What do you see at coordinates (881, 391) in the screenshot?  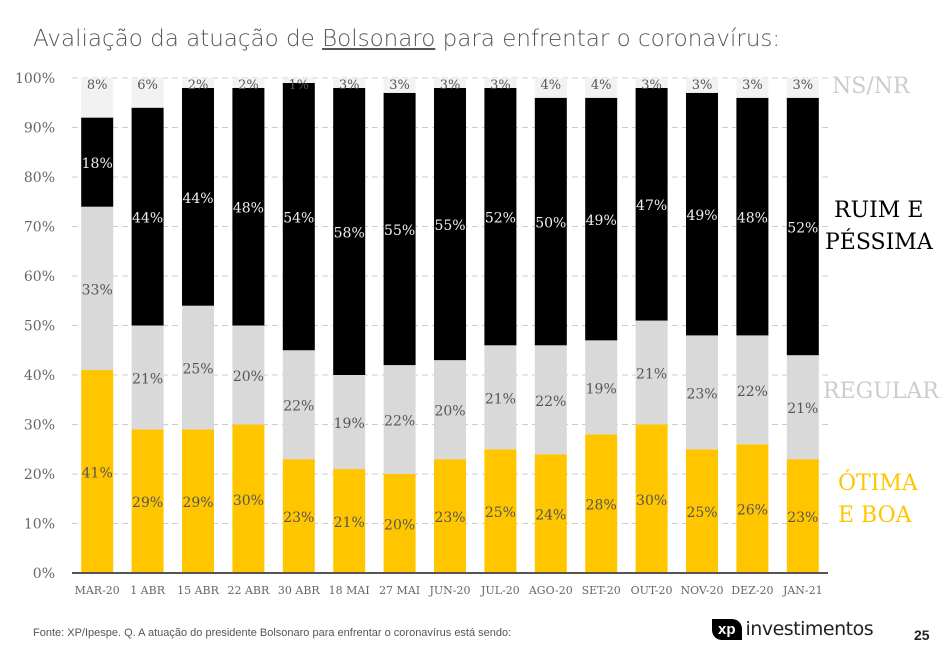 I see `legend-regular: REGULAR` at bounding box center [881, 391].